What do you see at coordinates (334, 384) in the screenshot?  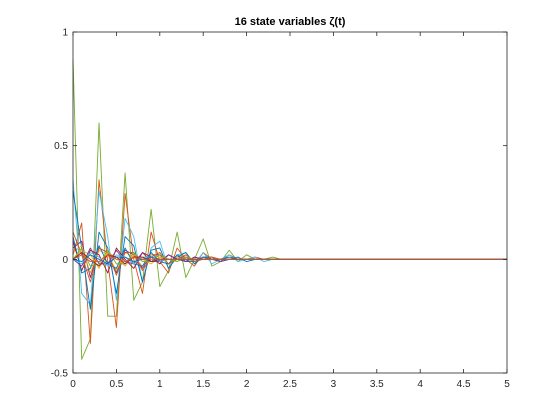 I see `x-tick-label: 3` at bounding box center [334, 384].